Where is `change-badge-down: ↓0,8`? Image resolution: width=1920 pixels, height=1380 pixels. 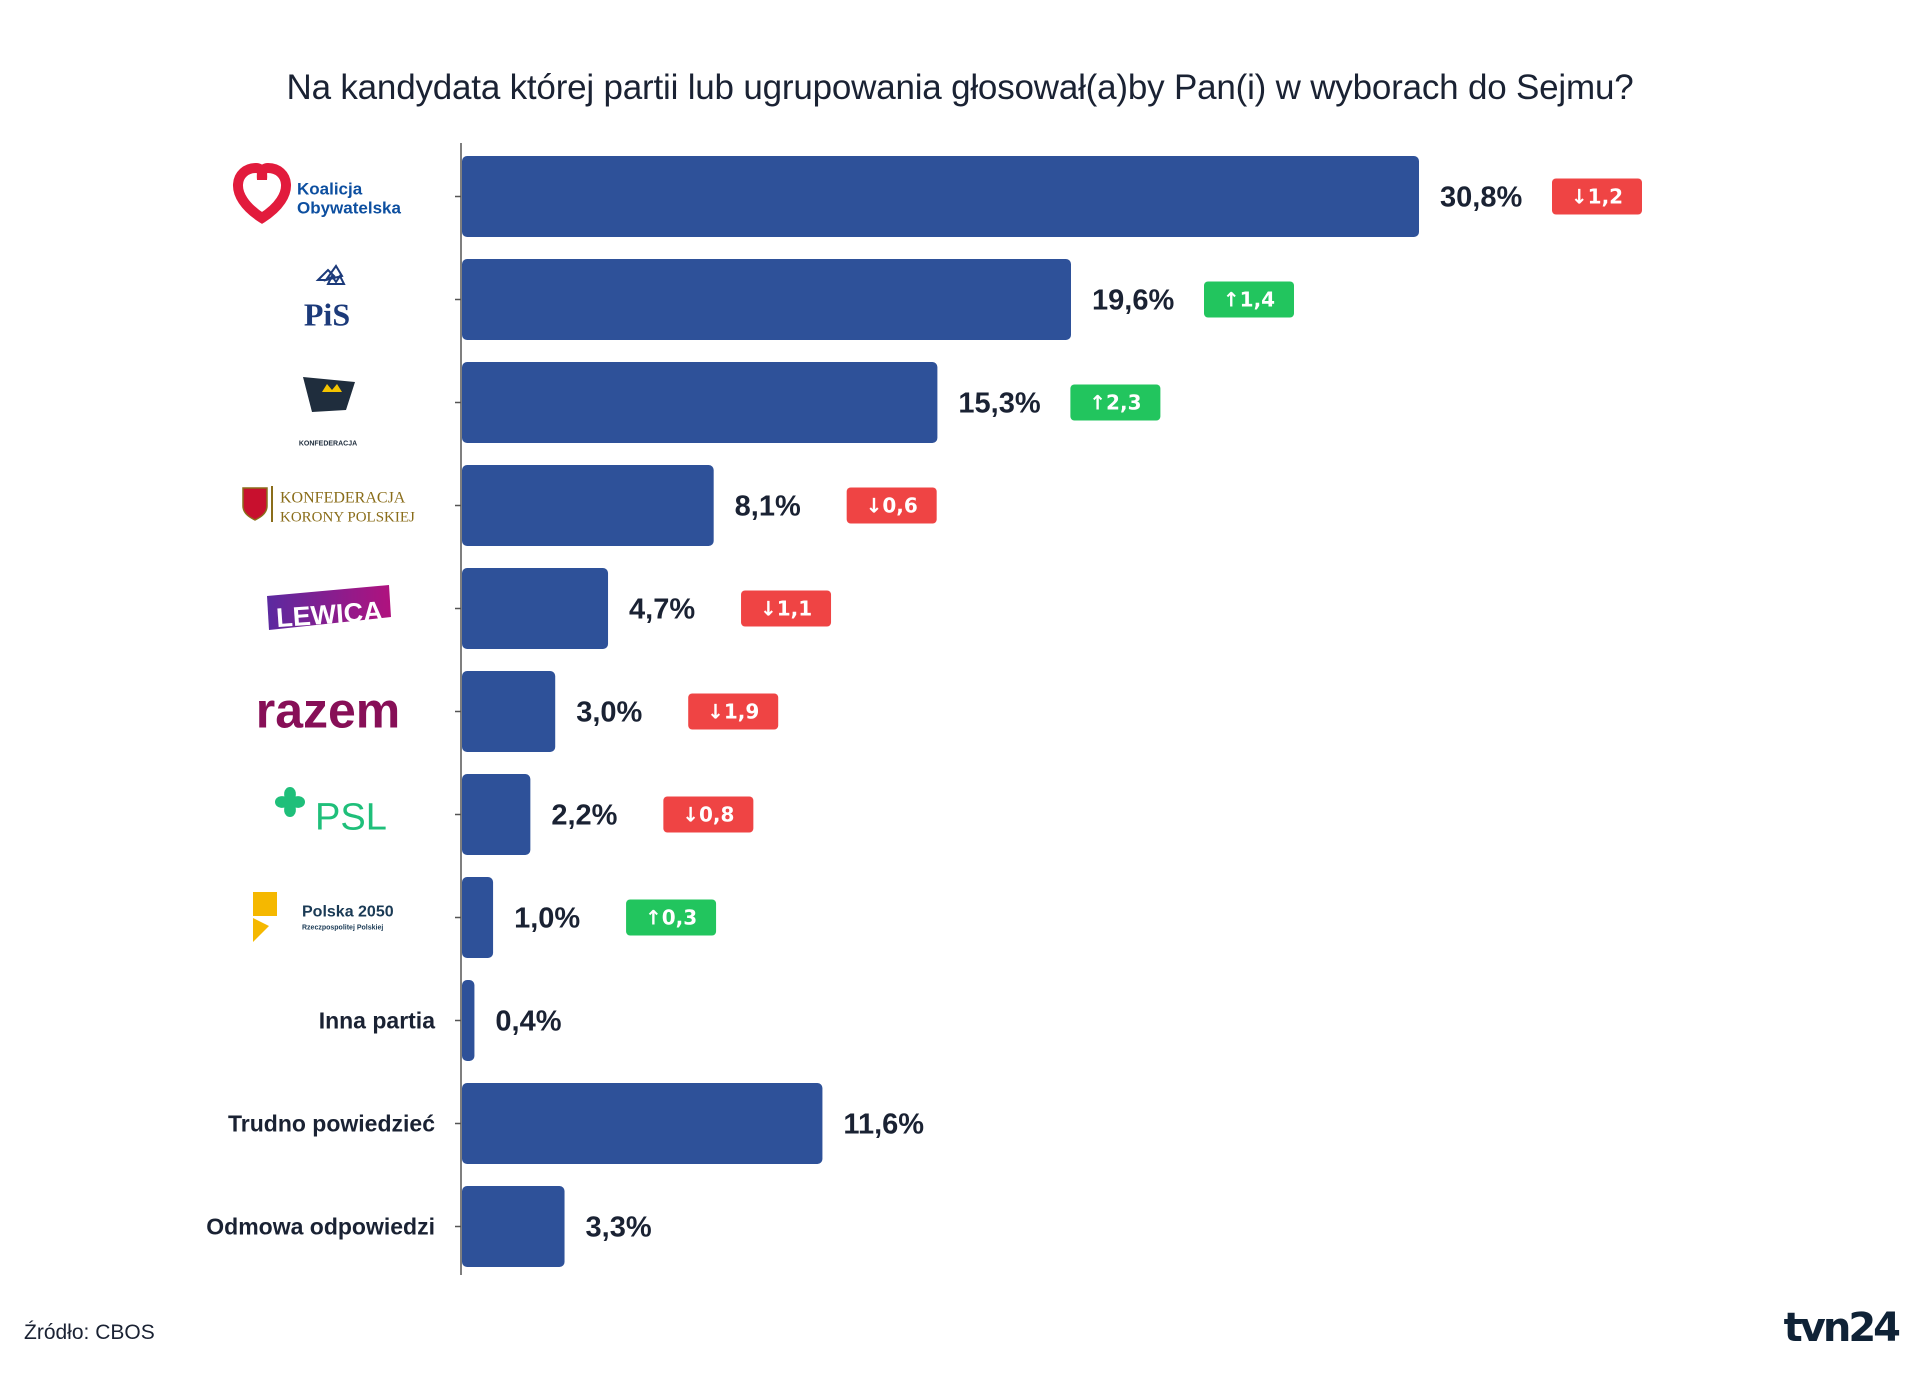 change-badge-down: ↓0,8 is located at coordinates (708, 814).